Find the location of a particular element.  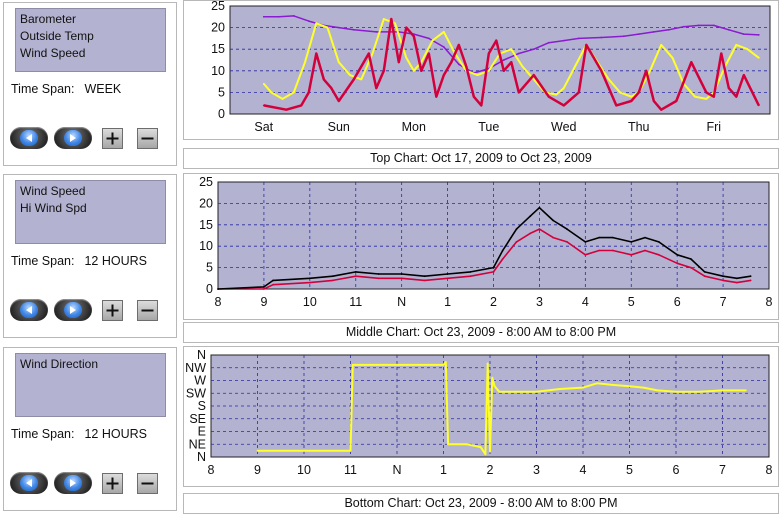

y-tick-label: 15 is located at coordinates (218, 49).